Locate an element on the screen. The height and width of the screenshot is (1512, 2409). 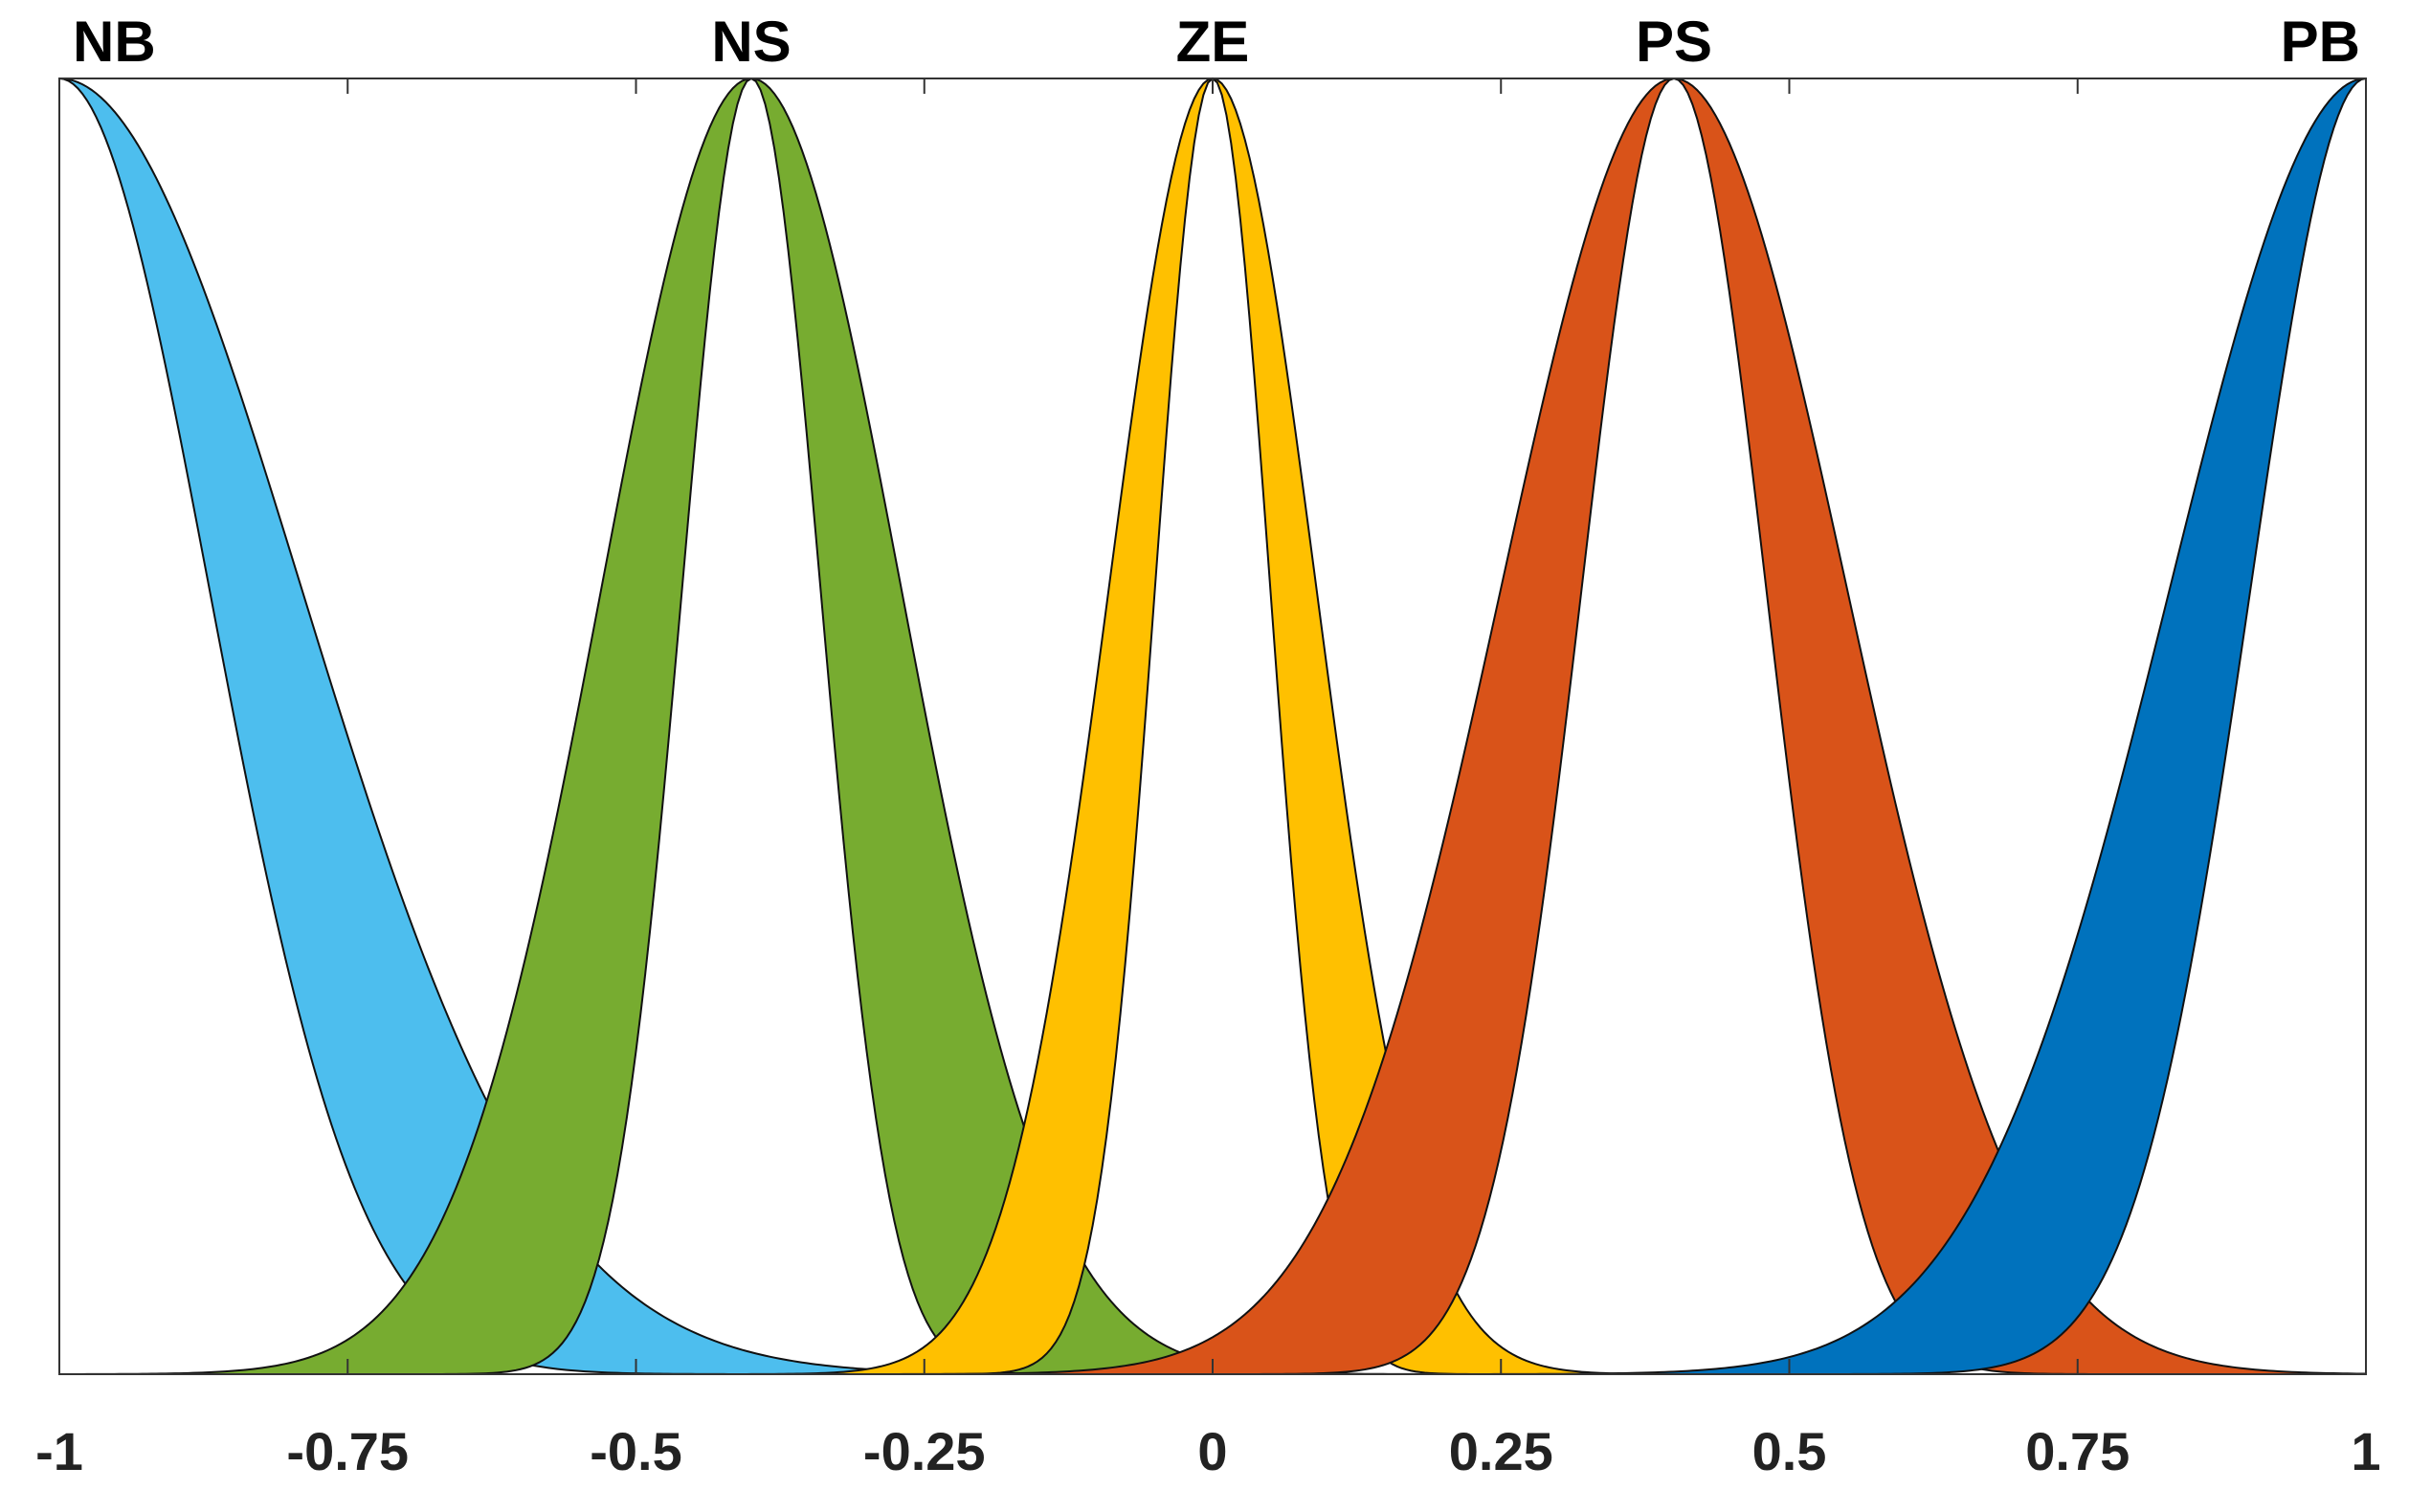
x-tick-label: -0.5 is located at coordinates (636, 1451).